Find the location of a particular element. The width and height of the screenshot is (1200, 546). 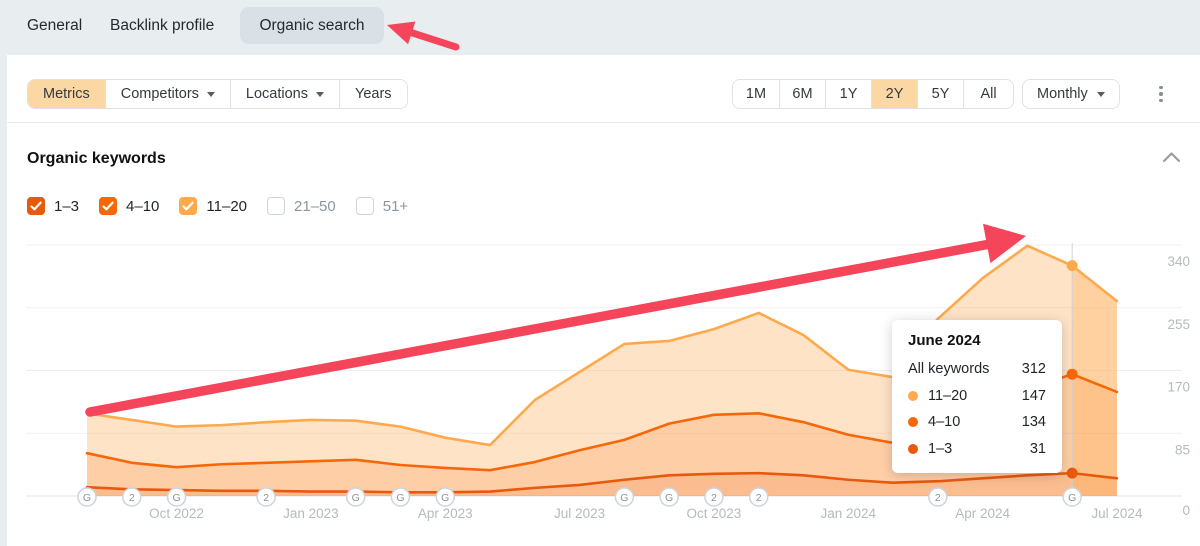

range-6m-button: 6M is located at coordinates (802, 94).